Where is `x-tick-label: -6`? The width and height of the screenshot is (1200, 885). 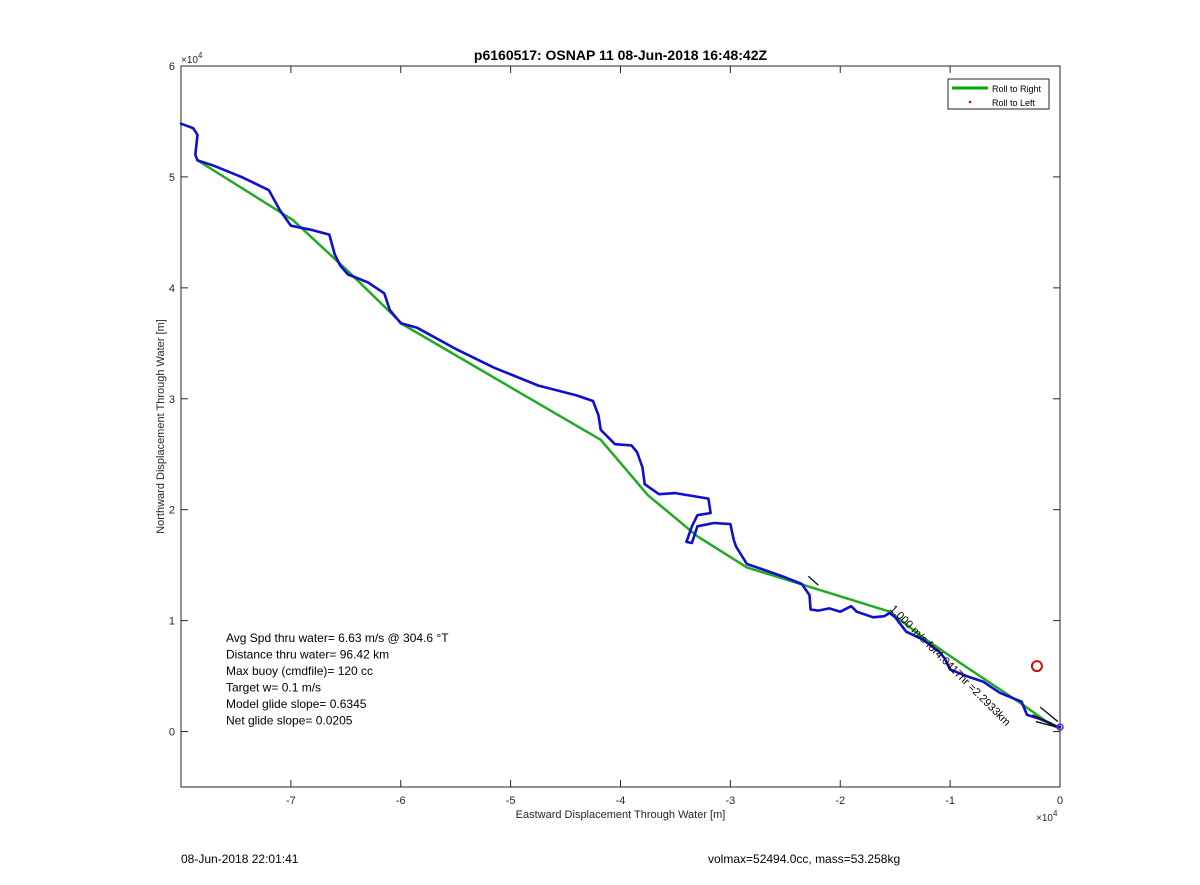
x-tick-label: -6 is located at coordinates (401, 801).